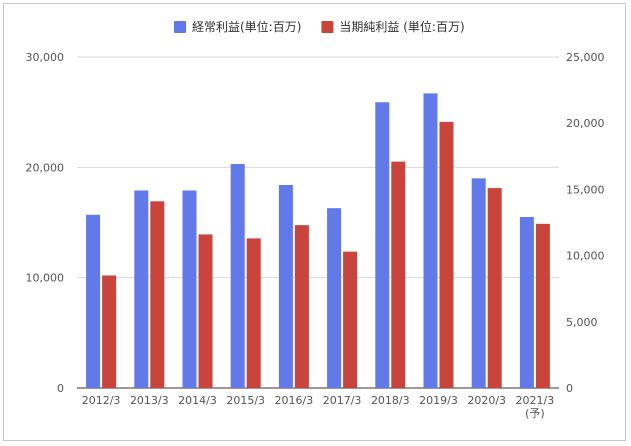  What do you see at coordinates (535, 400) in the screenshot?
I see `x-tick-label: 2021/3` at bounding box center [535, 400].